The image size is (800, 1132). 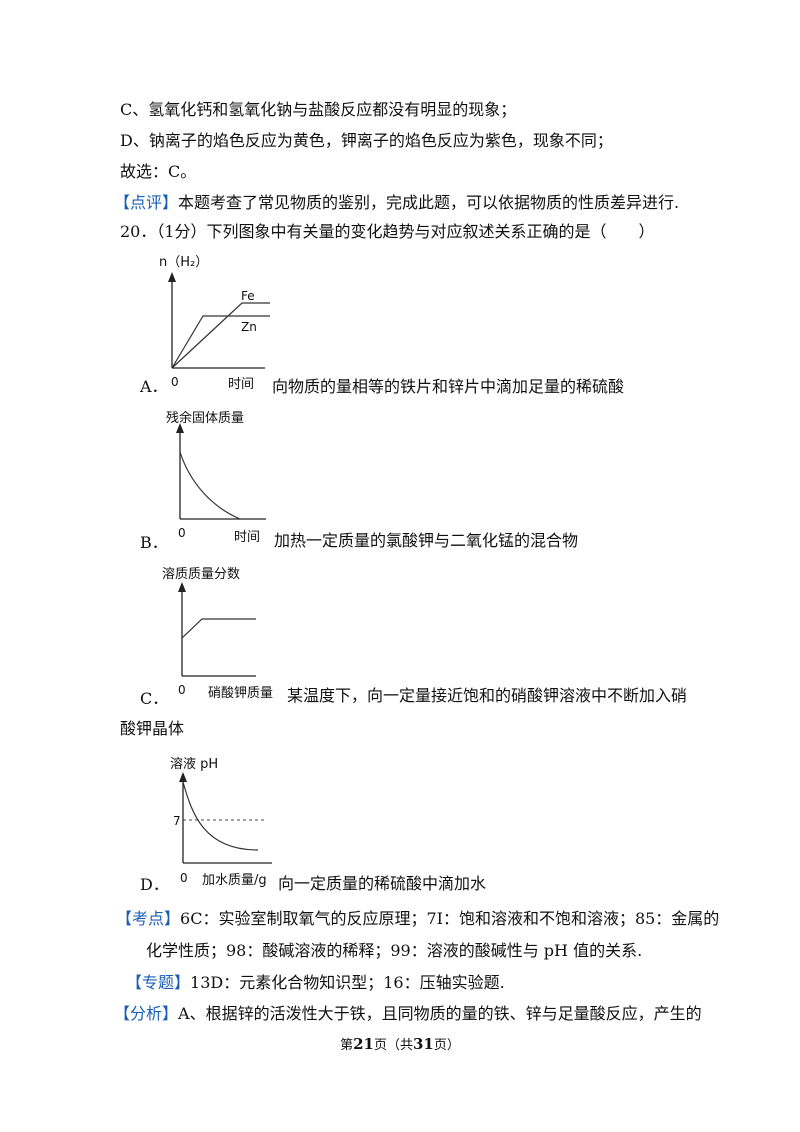 I want to click on graph-d-origin: 0, so click(x=184, y=878).